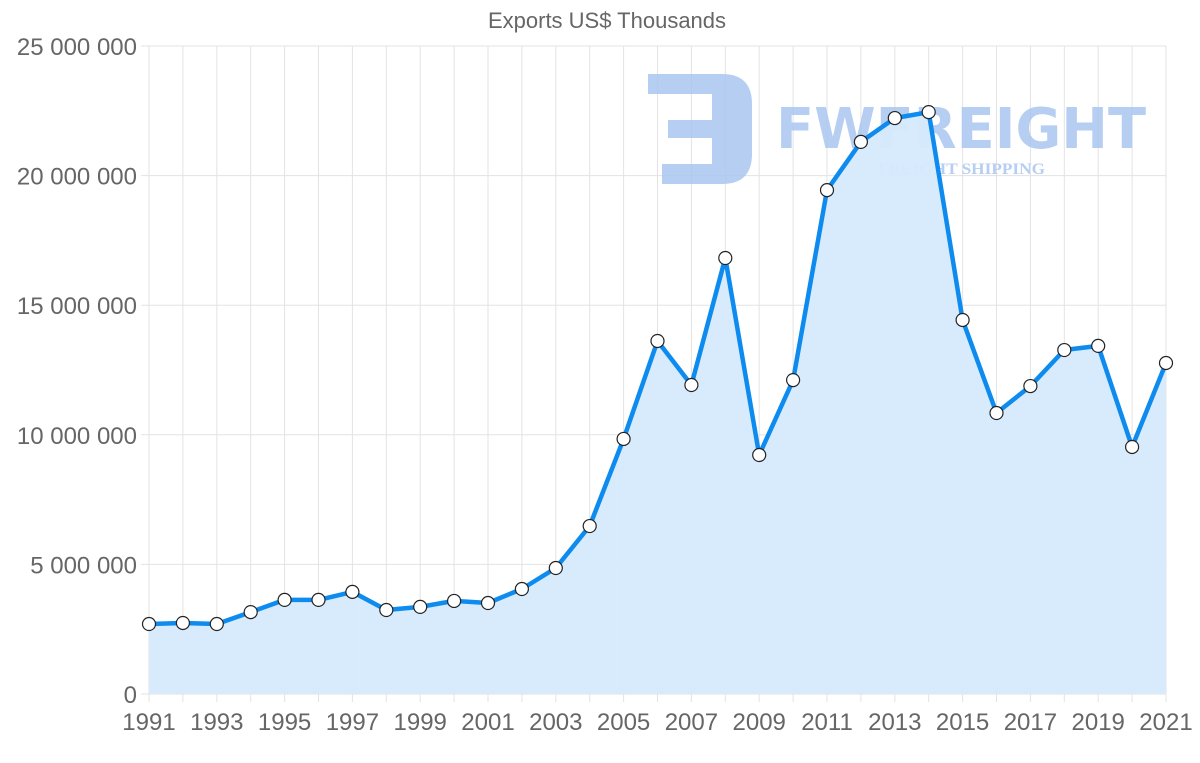 This screenshot has width=1200, height=763. Describe the element at coordinates (77, 436) in the screenshot. I see `y-tick-label: 10 000 000` at that location.